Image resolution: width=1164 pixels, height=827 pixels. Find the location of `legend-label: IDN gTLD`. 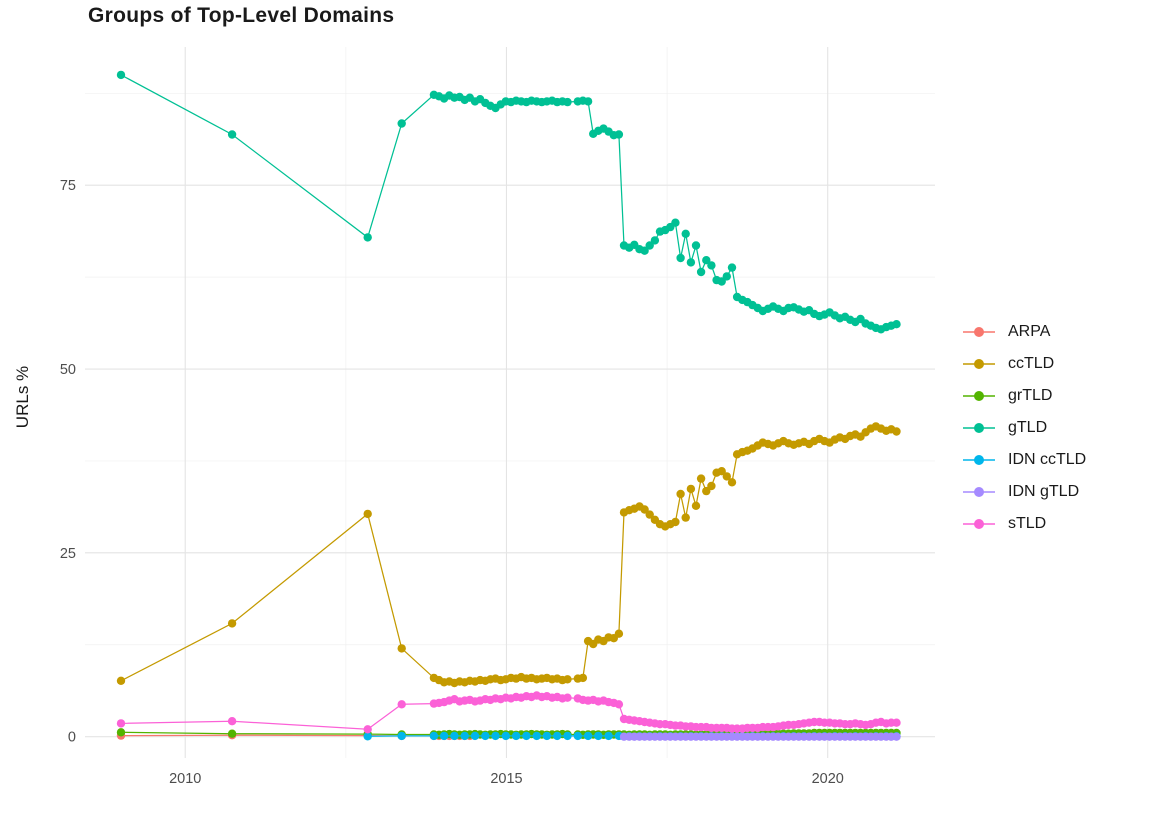

legend-label: IDN gTLD is located at coordinates (1044, 491).